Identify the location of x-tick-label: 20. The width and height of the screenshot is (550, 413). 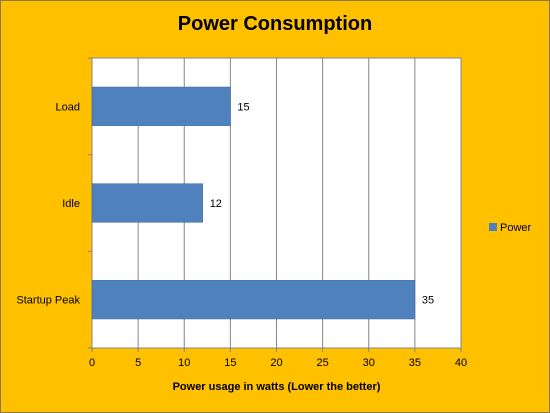
(276, 363).